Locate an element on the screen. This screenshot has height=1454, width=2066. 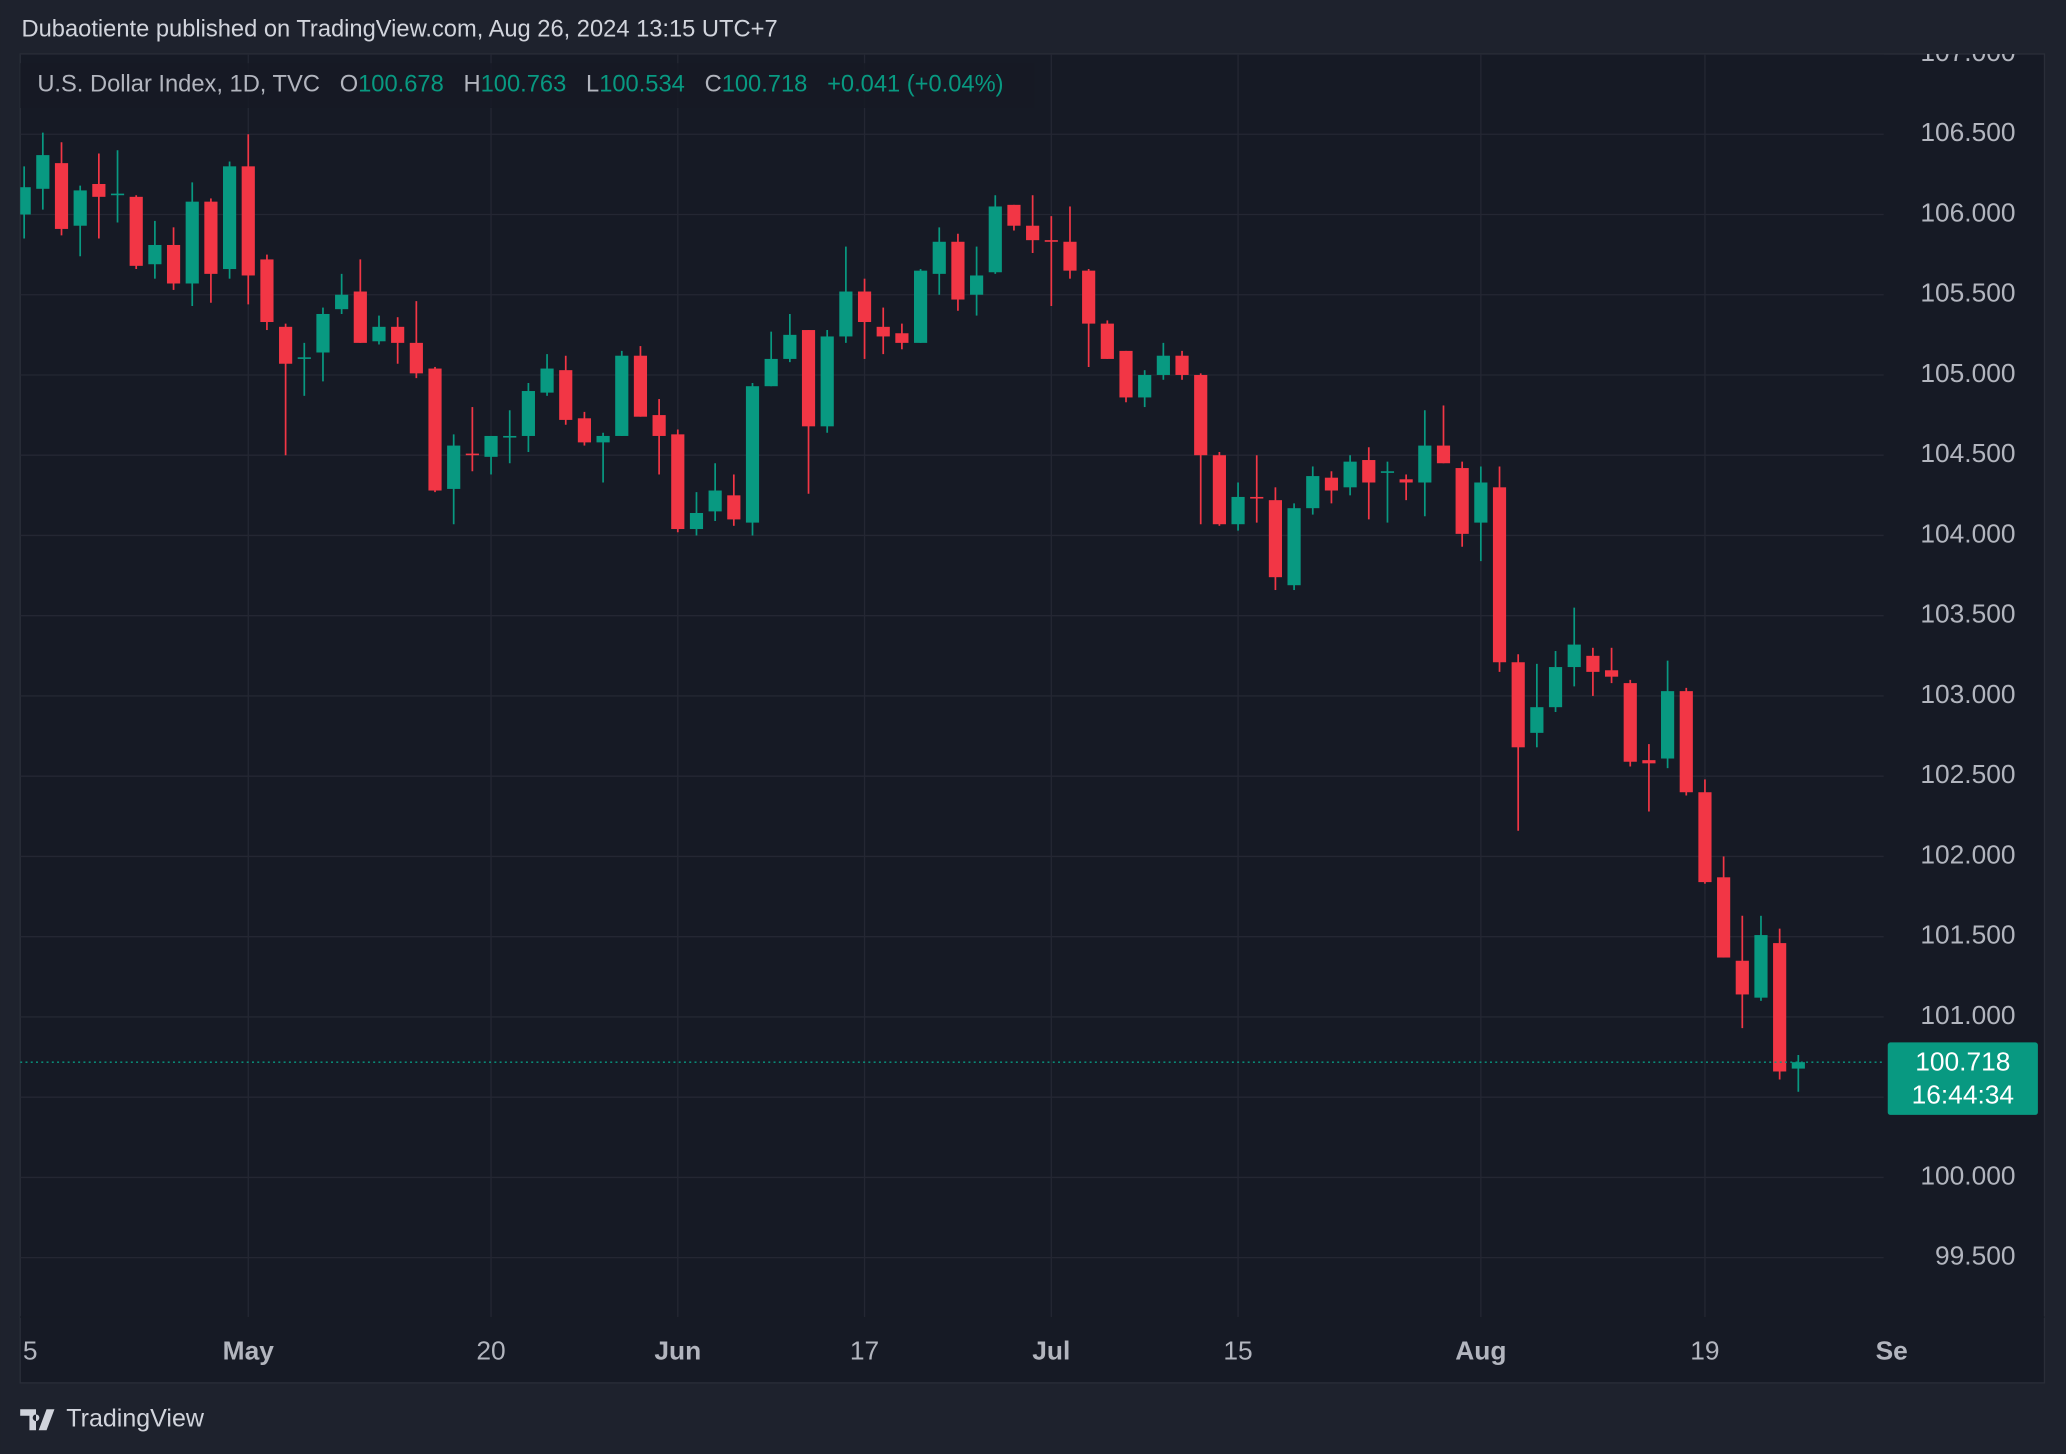
x-tick-label: May is located at coordinates (249, 1351).